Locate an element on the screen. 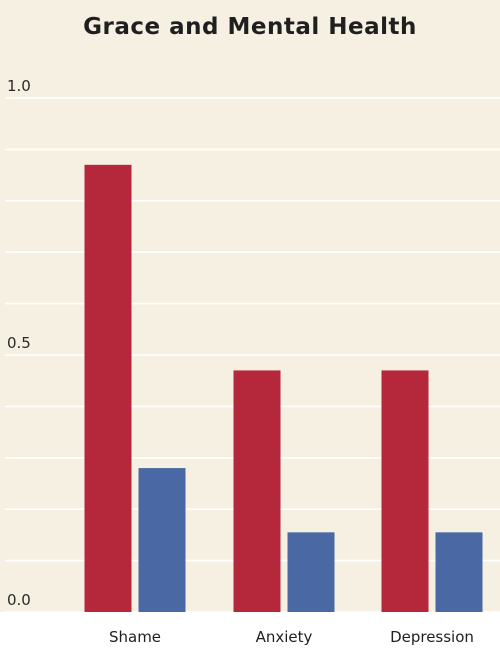  x-category-labels: Shame Anxiety Depression is located at coordinates (291, 637).